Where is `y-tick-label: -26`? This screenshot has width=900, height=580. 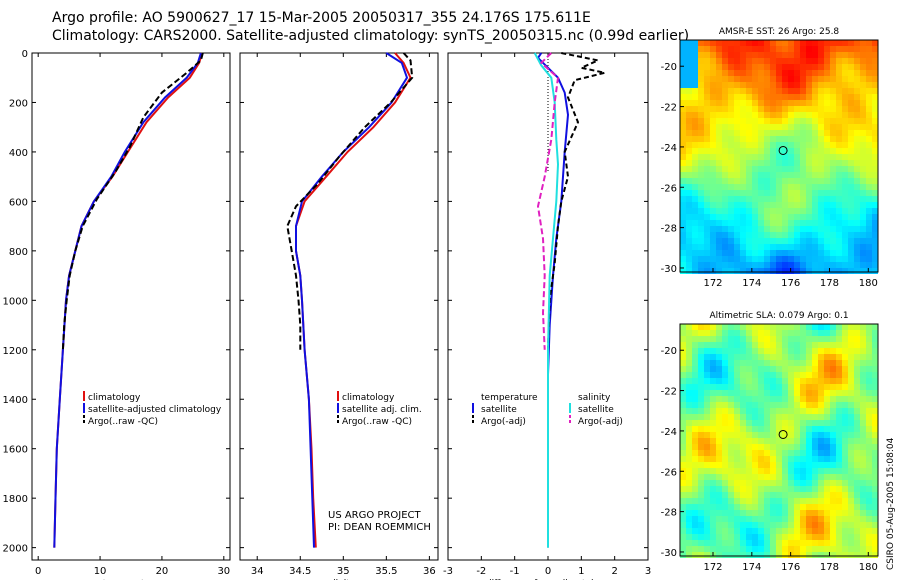
y-tick-label: -26 is located at coordinates (669, 472).